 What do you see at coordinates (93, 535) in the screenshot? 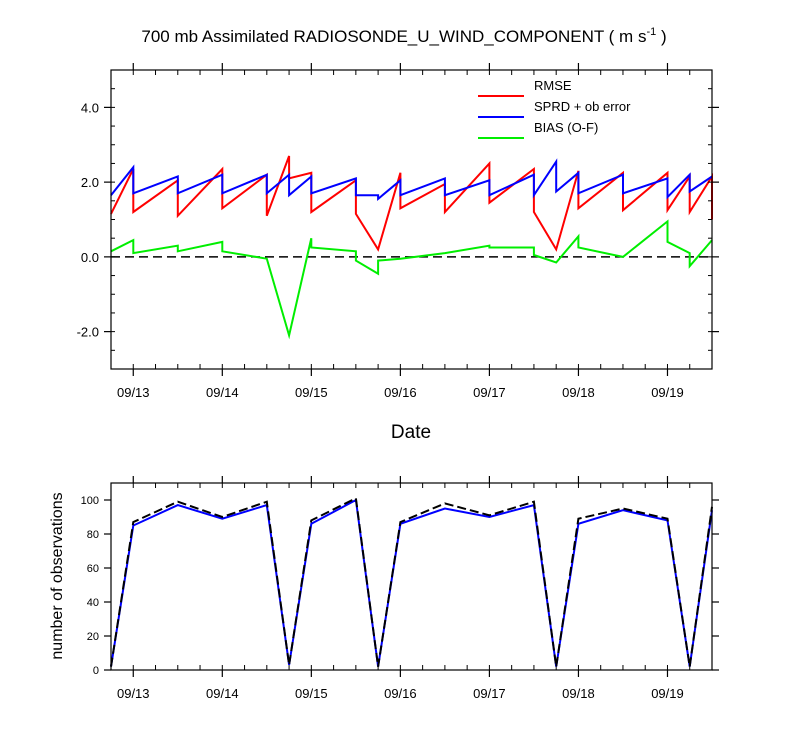
I see `y-tick-label: 80` at bounding box center [93, 535].